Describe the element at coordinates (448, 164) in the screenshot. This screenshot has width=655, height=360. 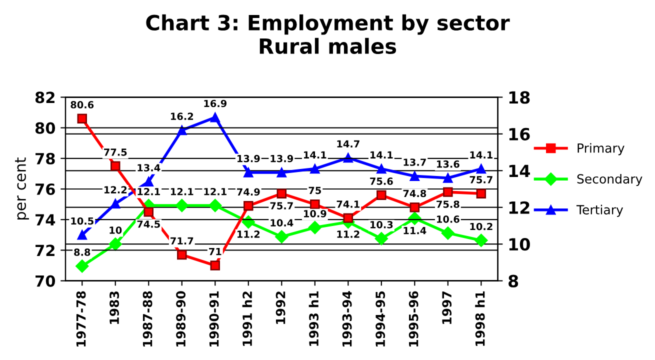
I see `data-label: 13.6` at that location.